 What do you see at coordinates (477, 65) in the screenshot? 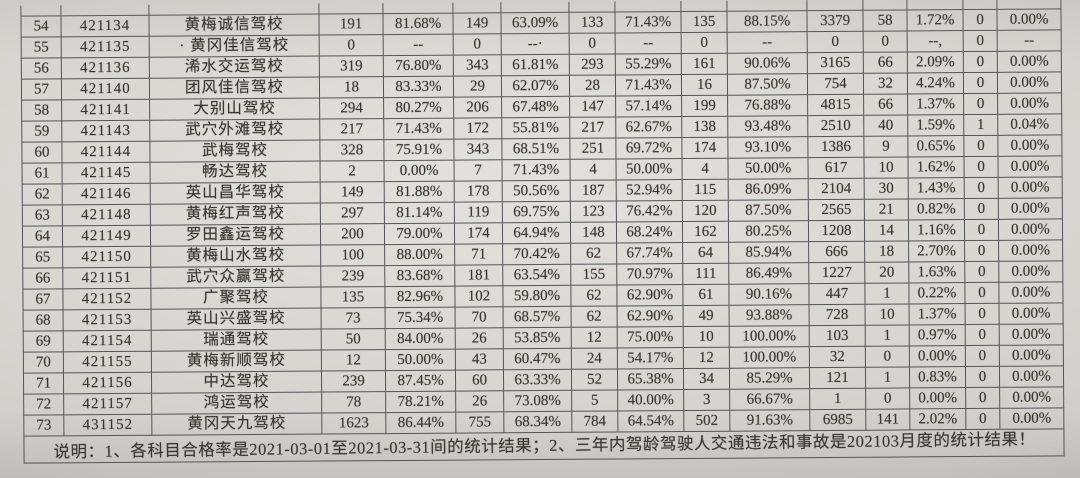
I see `stat-cell: 343` at bounding box center [477, 65].